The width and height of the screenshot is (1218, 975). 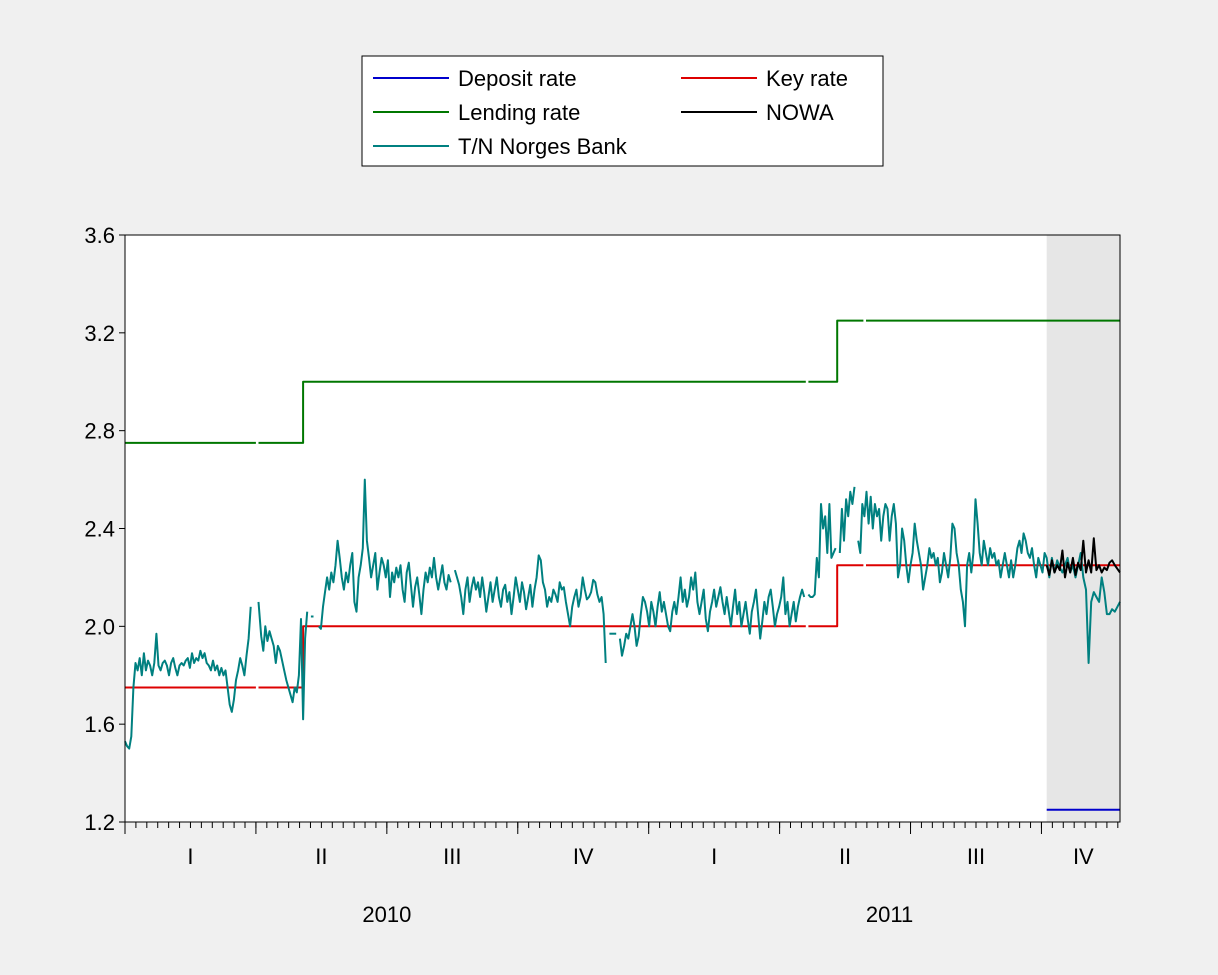 I want to click on legend-label-key-rate: Key rate, so click(x=807, y=78).